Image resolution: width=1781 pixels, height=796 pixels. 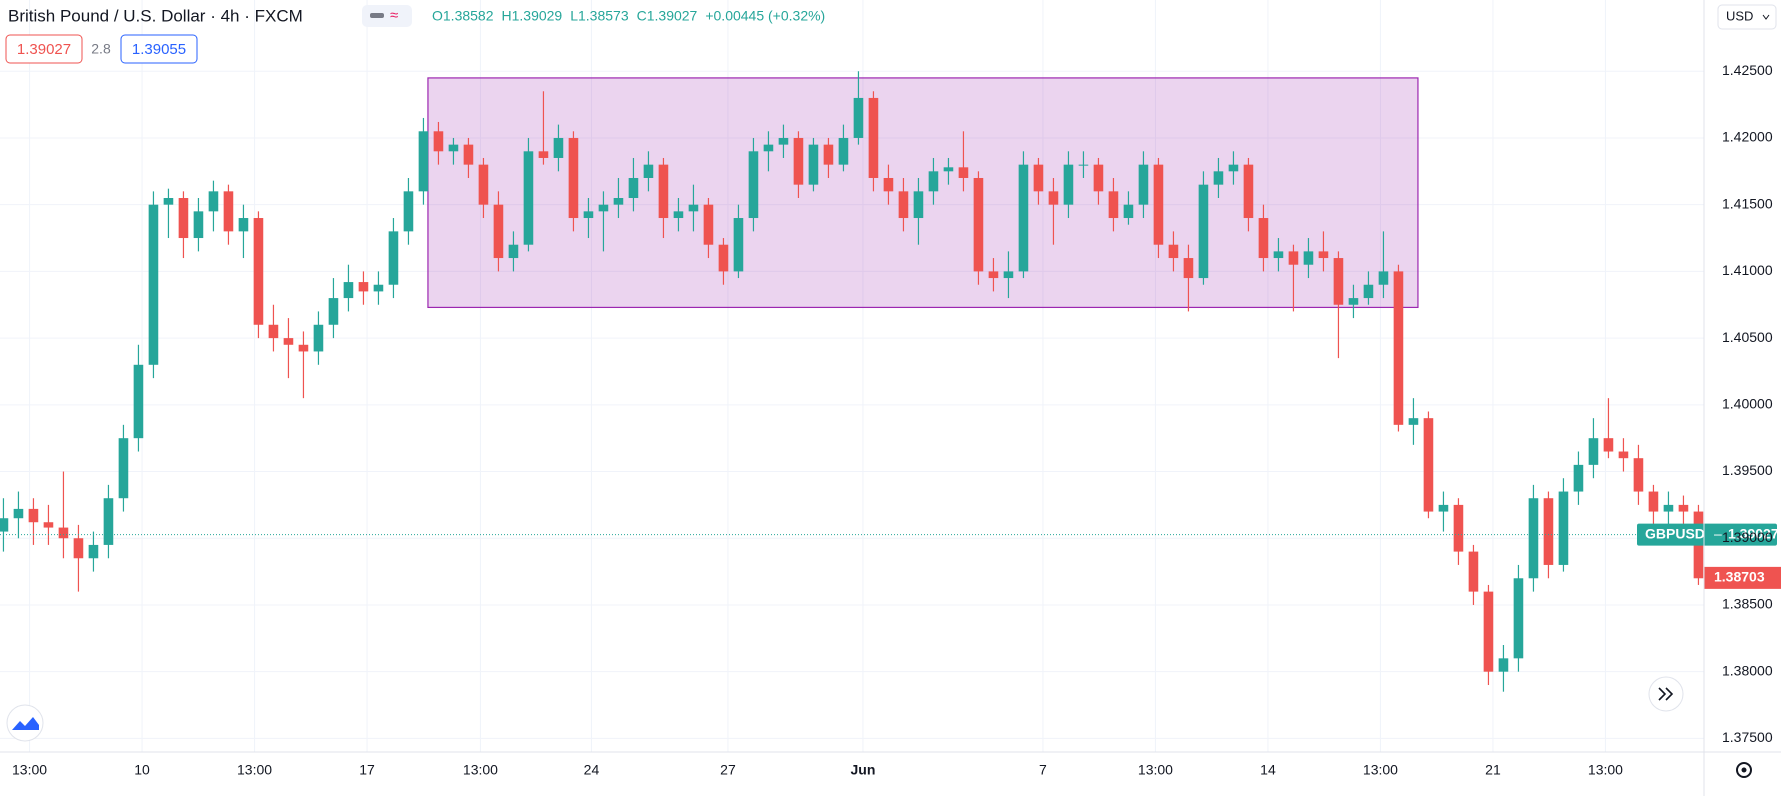 I want to click on ohlc-value: O1.38582, so click(x=463, y=16).